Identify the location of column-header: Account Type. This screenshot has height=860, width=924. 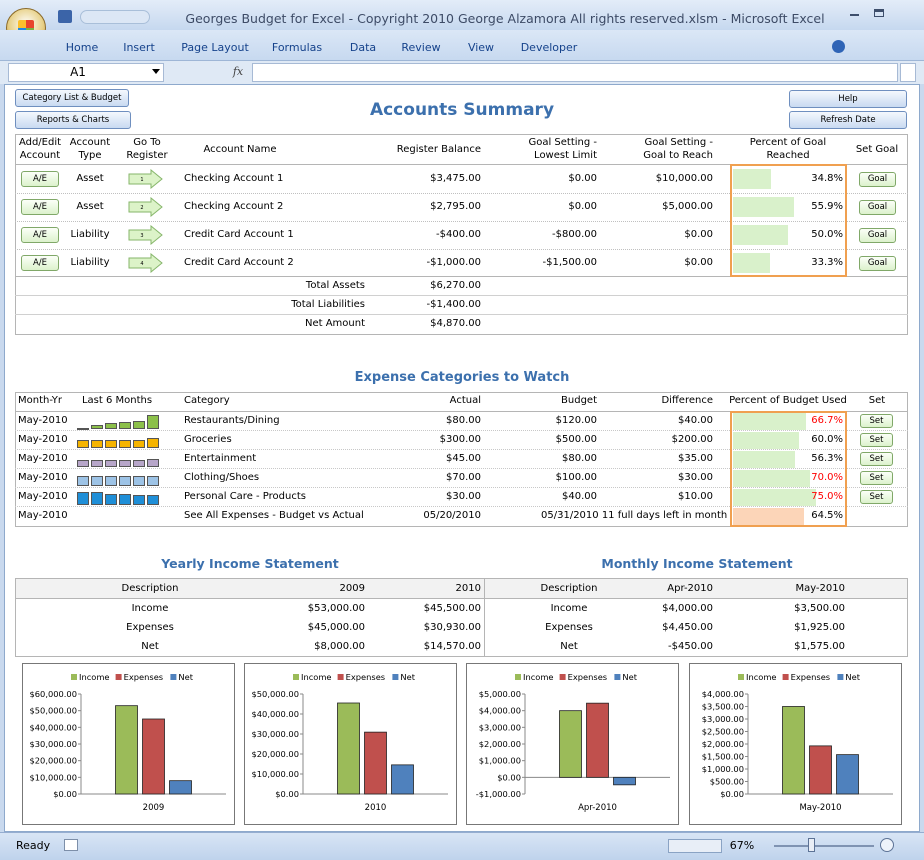
(90, 149).